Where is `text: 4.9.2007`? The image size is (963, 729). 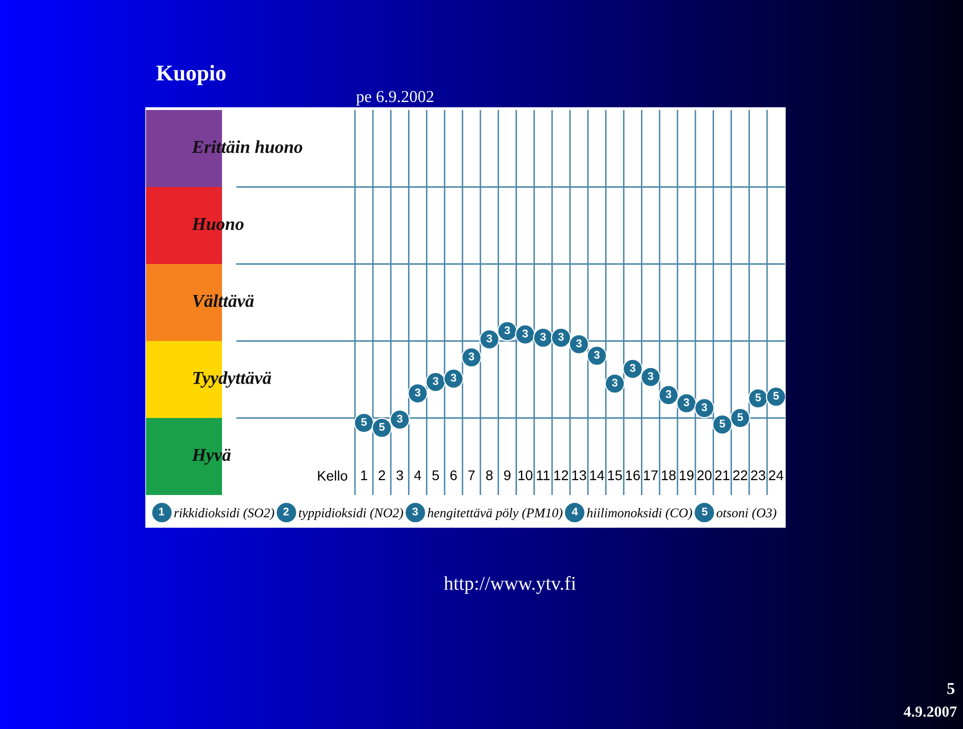
text: 4.9.2007 is located at coordinates (930, 711).